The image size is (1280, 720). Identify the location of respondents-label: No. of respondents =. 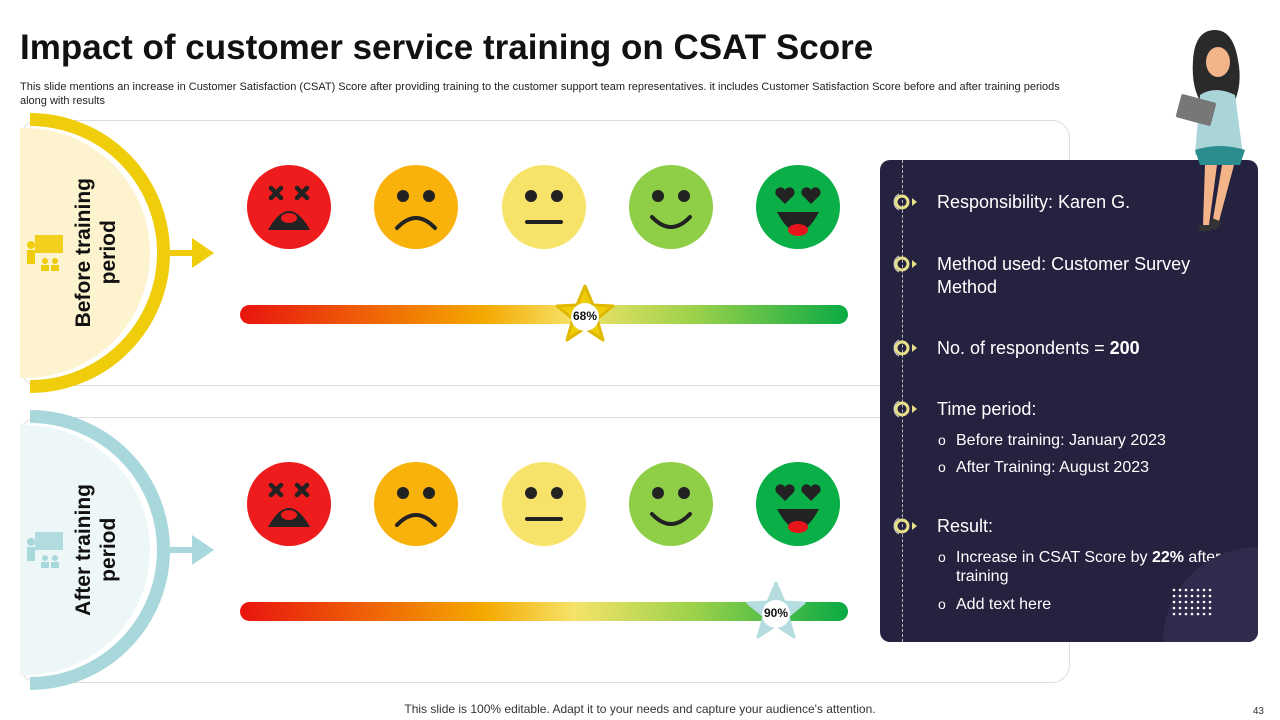
(1023, 348).